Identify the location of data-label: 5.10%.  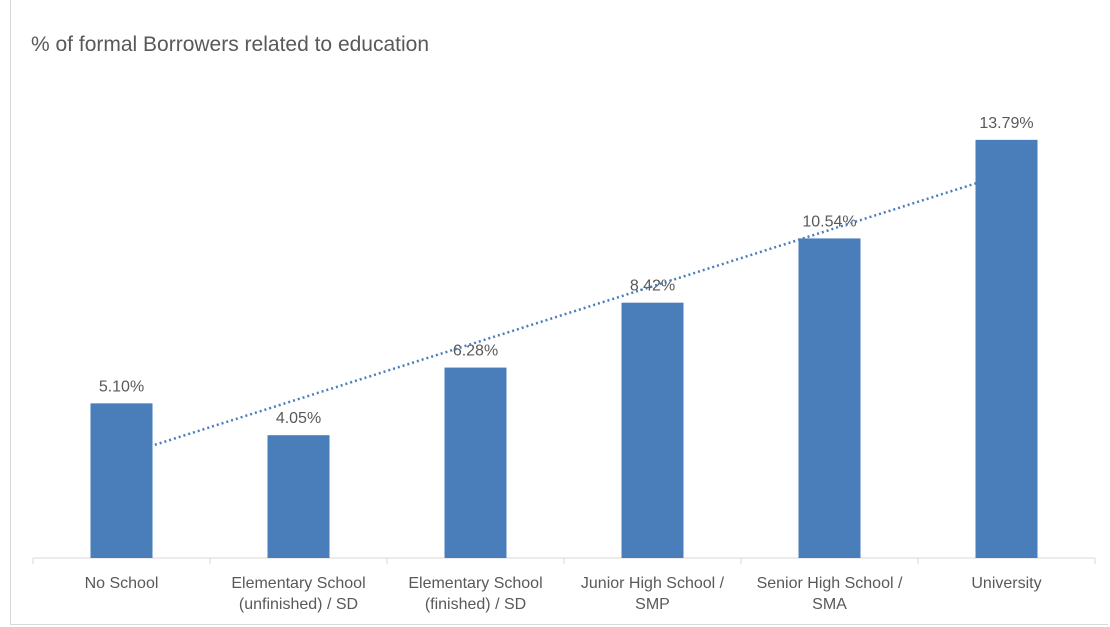
(121, 386).